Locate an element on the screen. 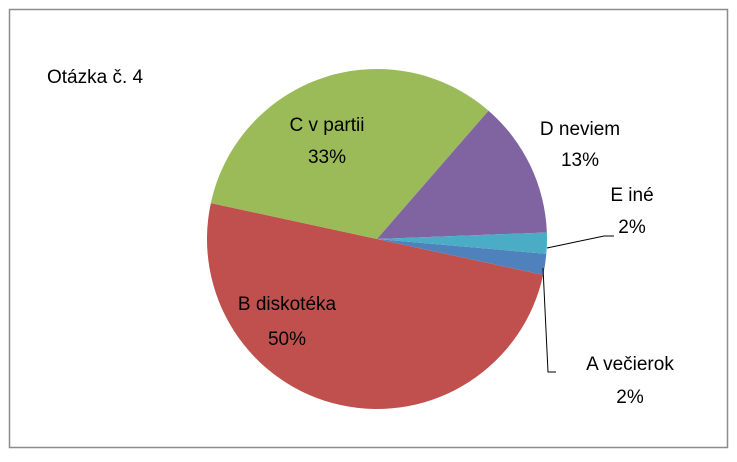 The width and height of the screenshot is (737, 462). chart-title: Otázka č. 4 is located at coordinates (95, 77).